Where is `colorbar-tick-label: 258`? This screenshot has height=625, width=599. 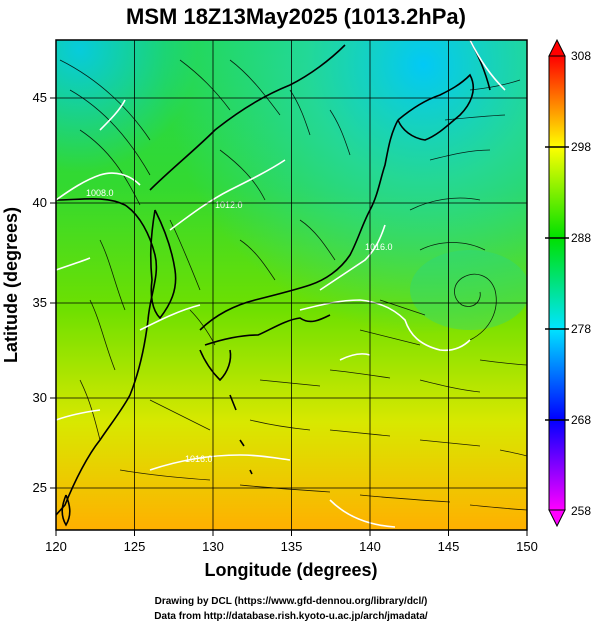 colorbar-tick-label: 258 is located at coordinates (581, 511).